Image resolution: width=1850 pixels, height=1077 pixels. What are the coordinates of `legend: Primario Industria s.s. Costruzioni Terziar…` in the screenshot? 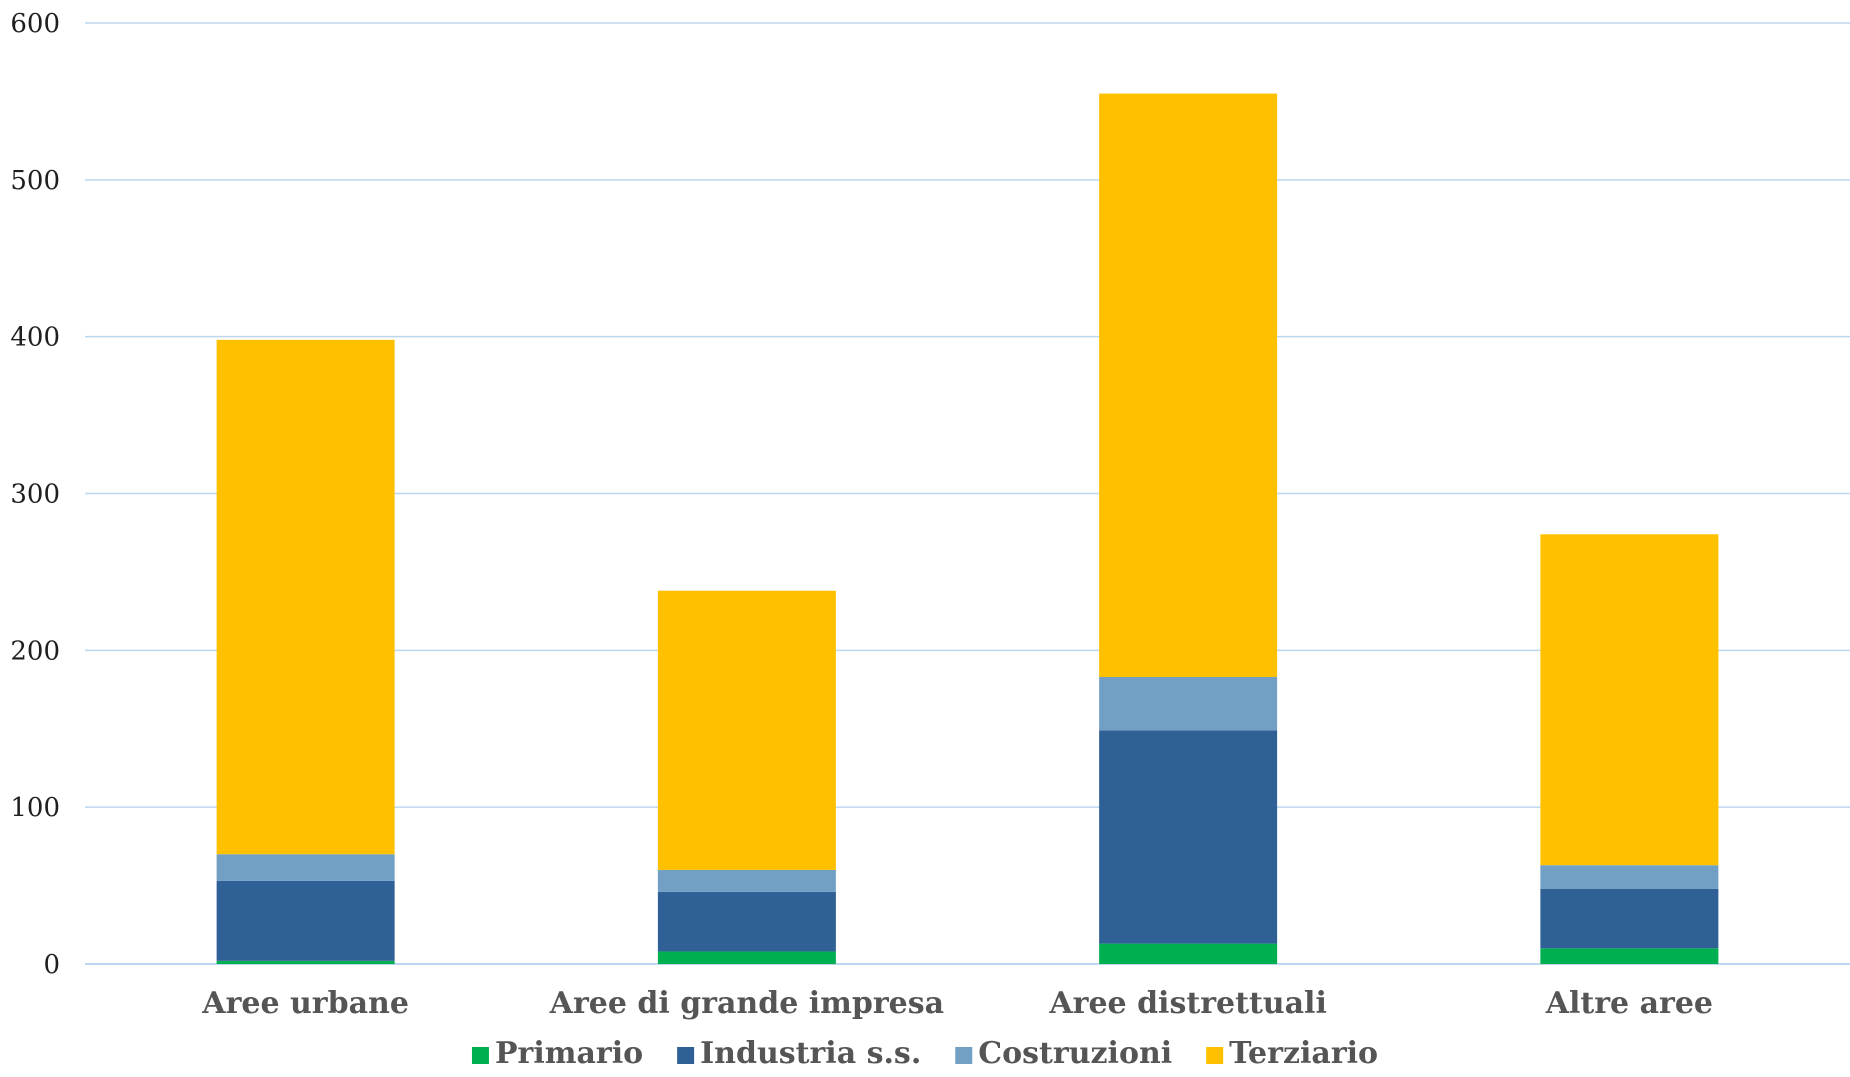 It's located at (924, 1053).